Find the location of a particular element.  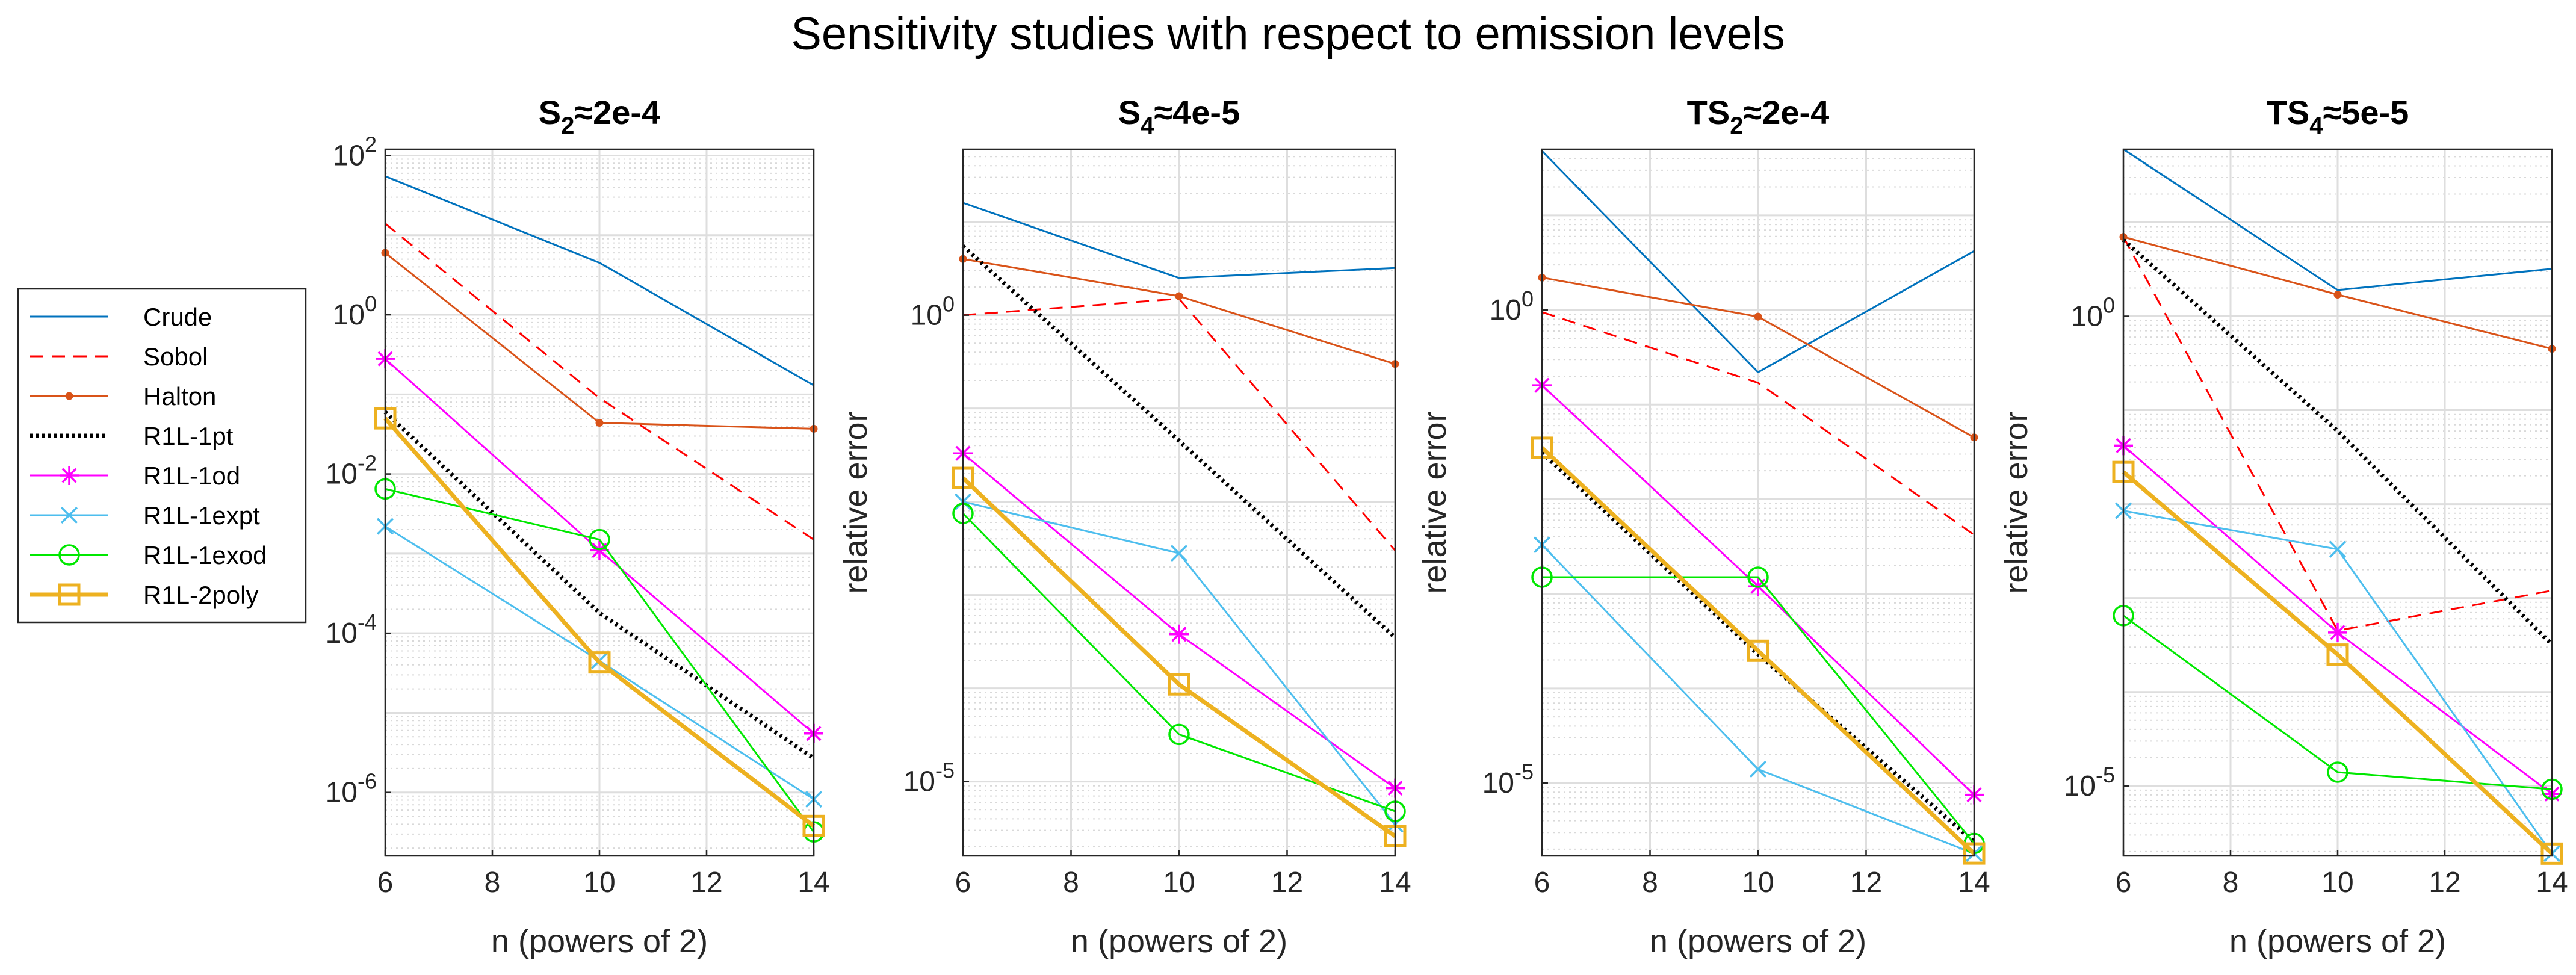

y-tick-label: 10⁻⁴ is located at coordinates (352, 629).